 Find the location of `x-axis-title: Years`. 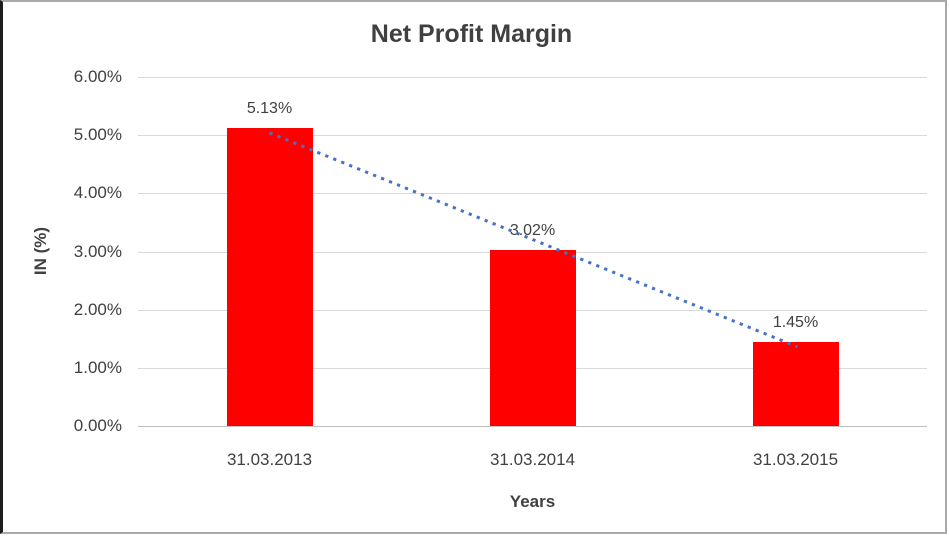

x-axis-title: Years is located at coordinates (532, 501).